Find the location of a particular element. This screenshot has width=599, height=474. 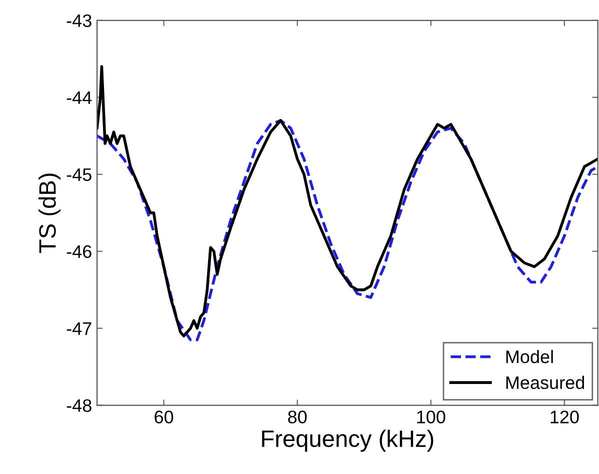

y-tick-label: -48 is located at coordinates (79, 405).